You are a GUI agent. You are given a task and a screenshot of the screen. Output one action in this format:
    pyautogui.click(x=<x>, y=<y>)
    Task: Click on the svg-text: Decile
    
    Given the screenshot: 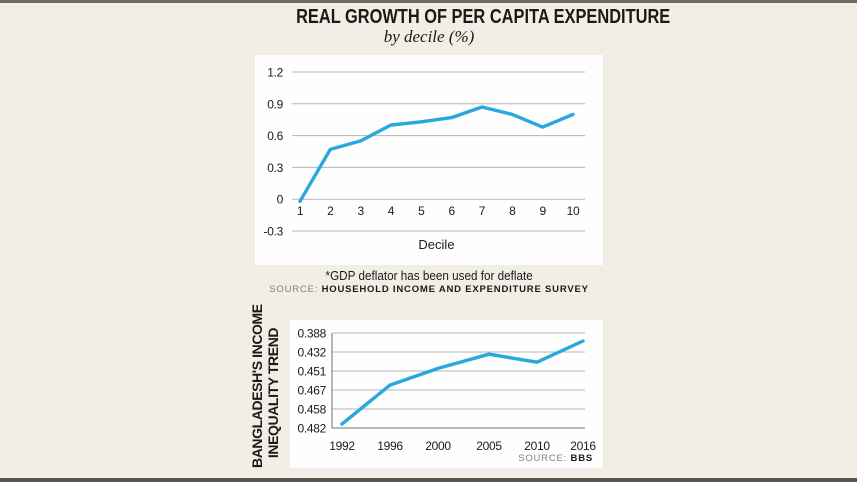 What is the action you would take?
    pyautogui.click(x=436, y=244)
    